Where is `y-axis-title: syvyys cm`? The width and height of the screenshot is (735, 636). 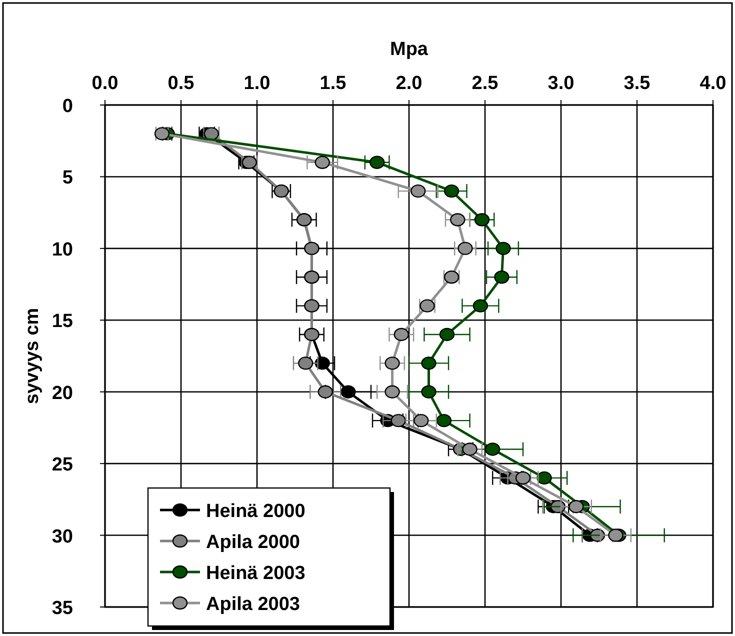 y-axis-title: syvyys cm is located at coordinates (32, 356).